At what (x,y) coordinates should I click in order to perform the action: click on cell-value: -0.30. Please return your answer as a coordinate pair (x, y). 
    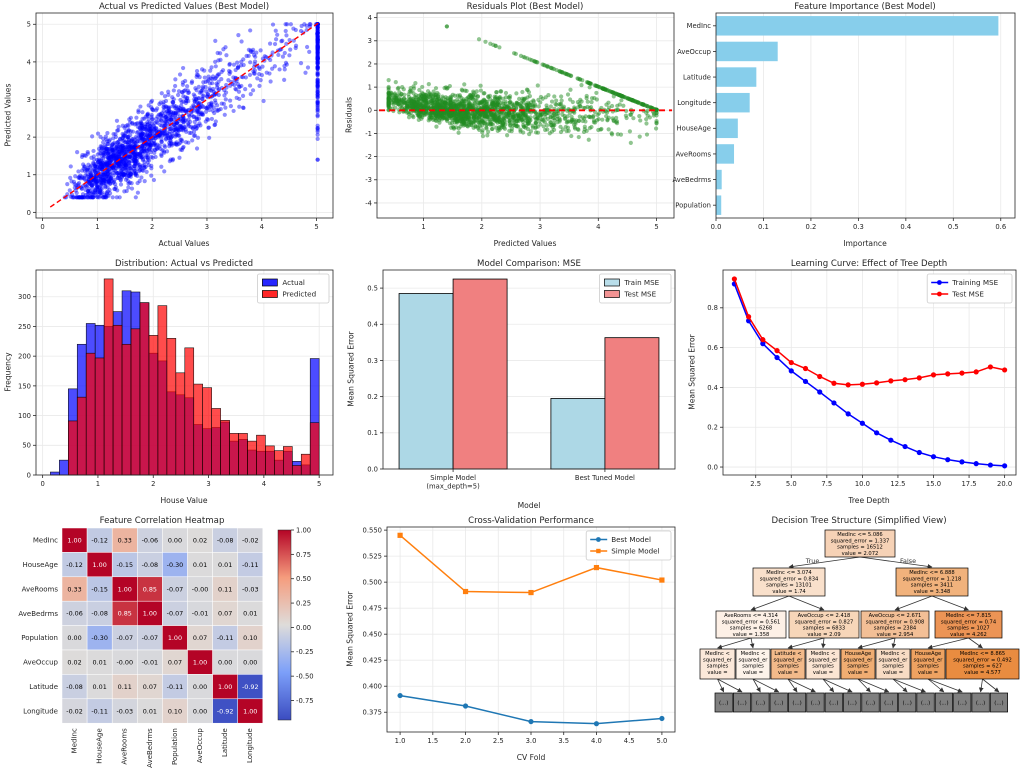
    Looking at the image, I should click on (99, 638).